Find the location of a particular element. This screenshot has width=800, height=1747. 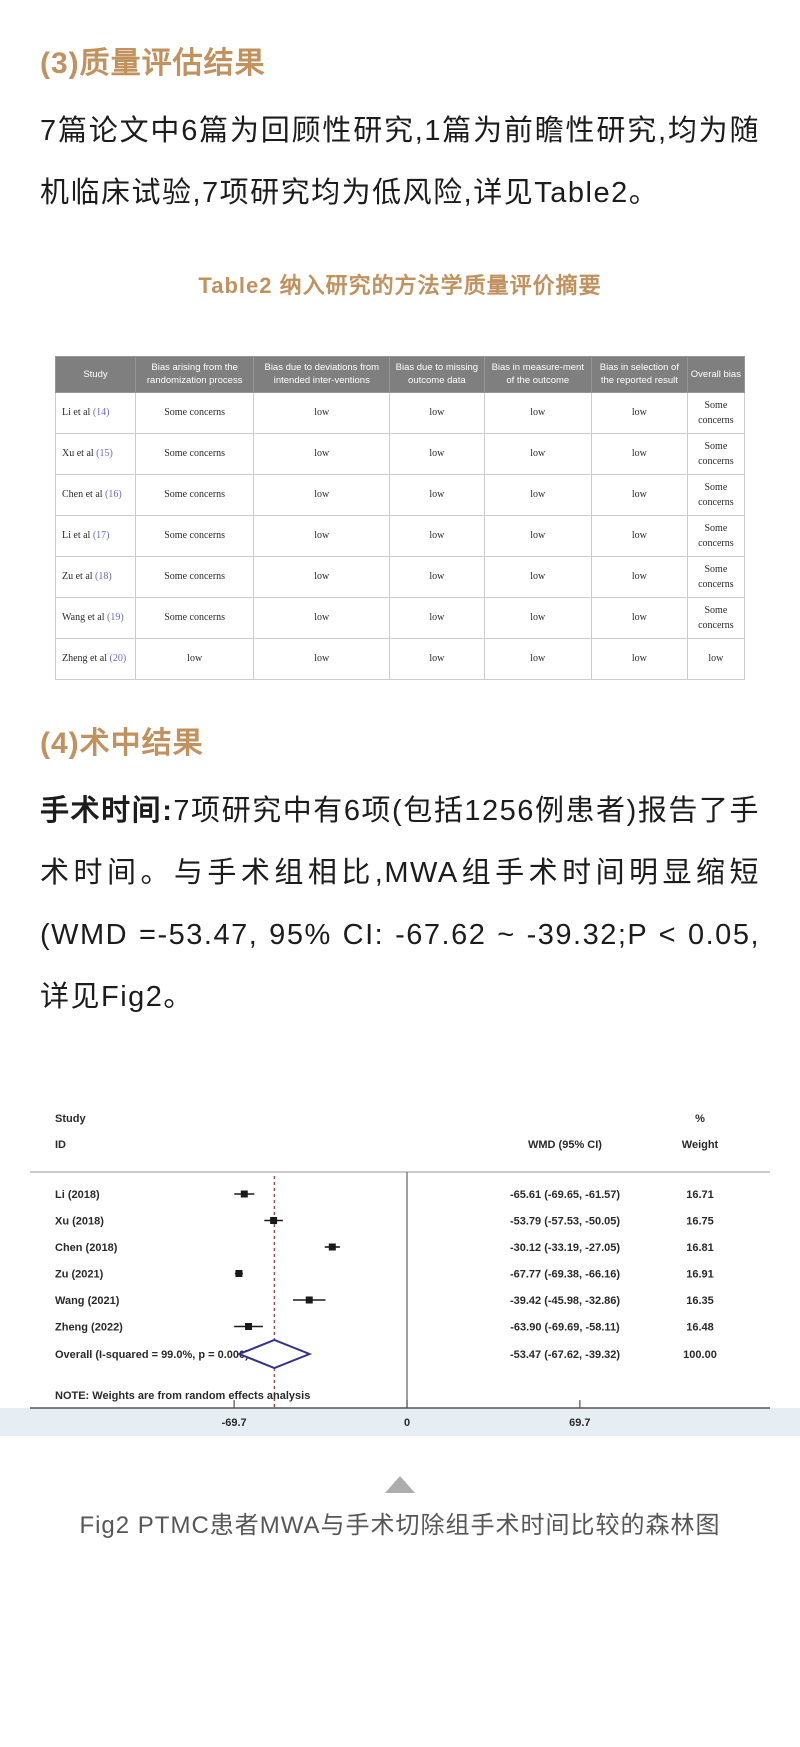

section-heading-quality-assessment: (3)质量评估结果 is located at coordinates (153, 63).